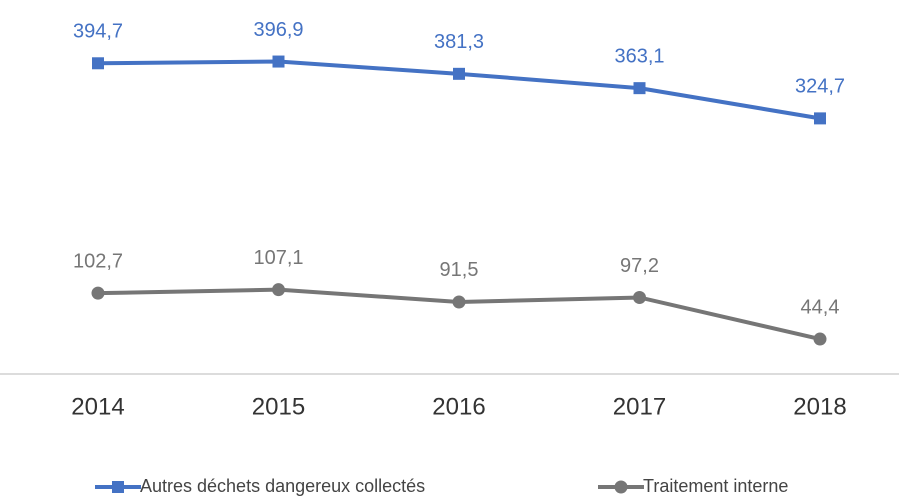 The width and height of the screenshot is (899, 497). I want to click on legend-label: Autres déchets dangereux collectés, so click(282, 486).